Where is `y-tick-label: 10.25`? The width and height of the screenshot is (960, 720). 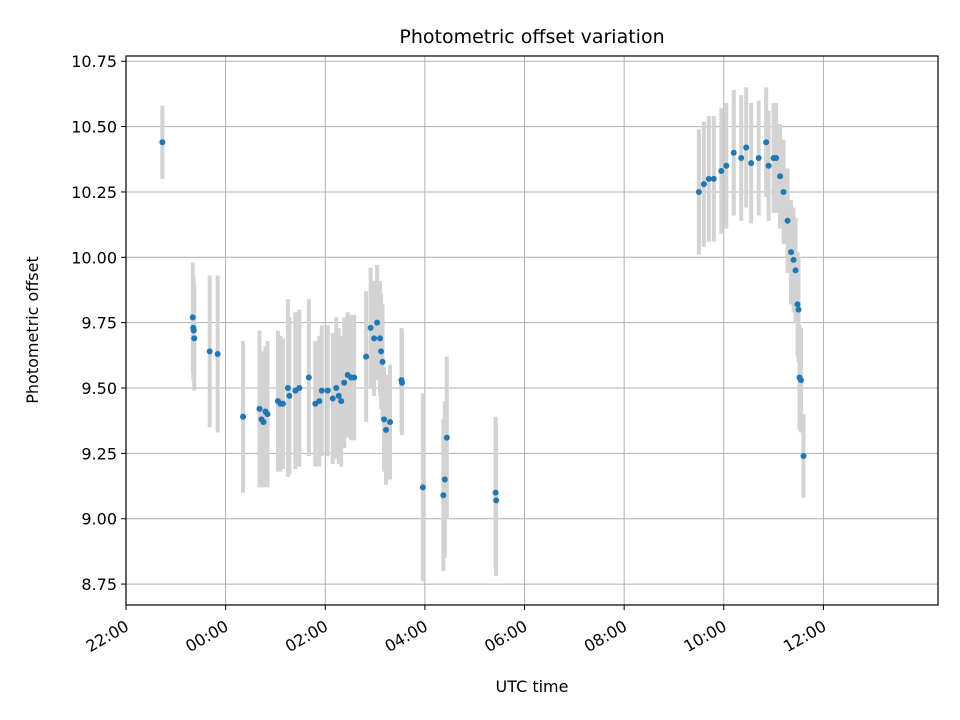 y-tick-label: 10.25 is located at coordinates (94, 192).